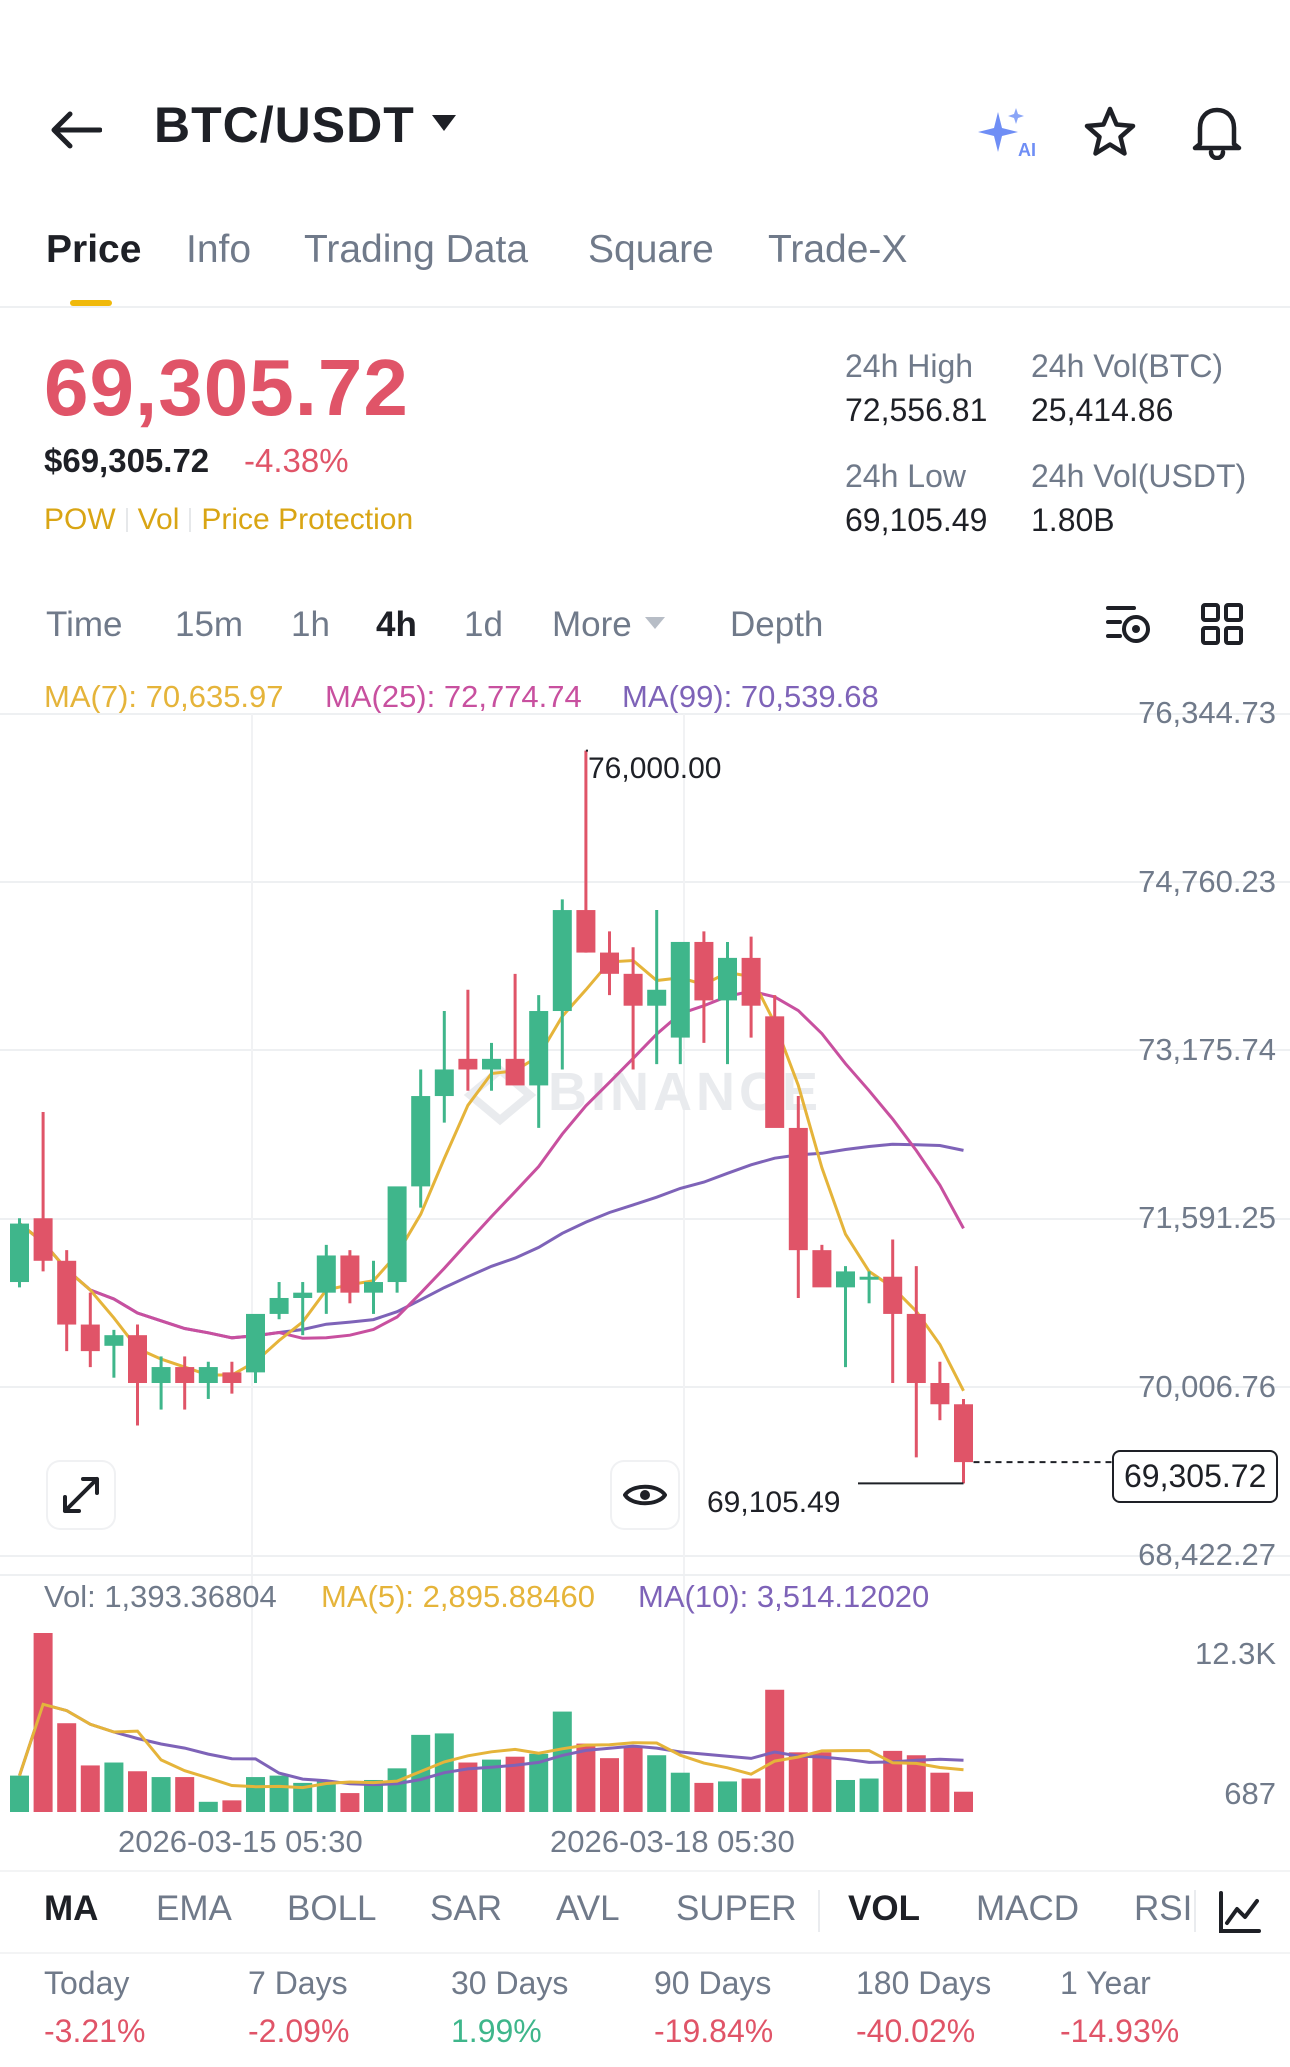 This screenshot has height=2067, width=1290. I want to click on interval-4h: 4h, so click(396, 624).